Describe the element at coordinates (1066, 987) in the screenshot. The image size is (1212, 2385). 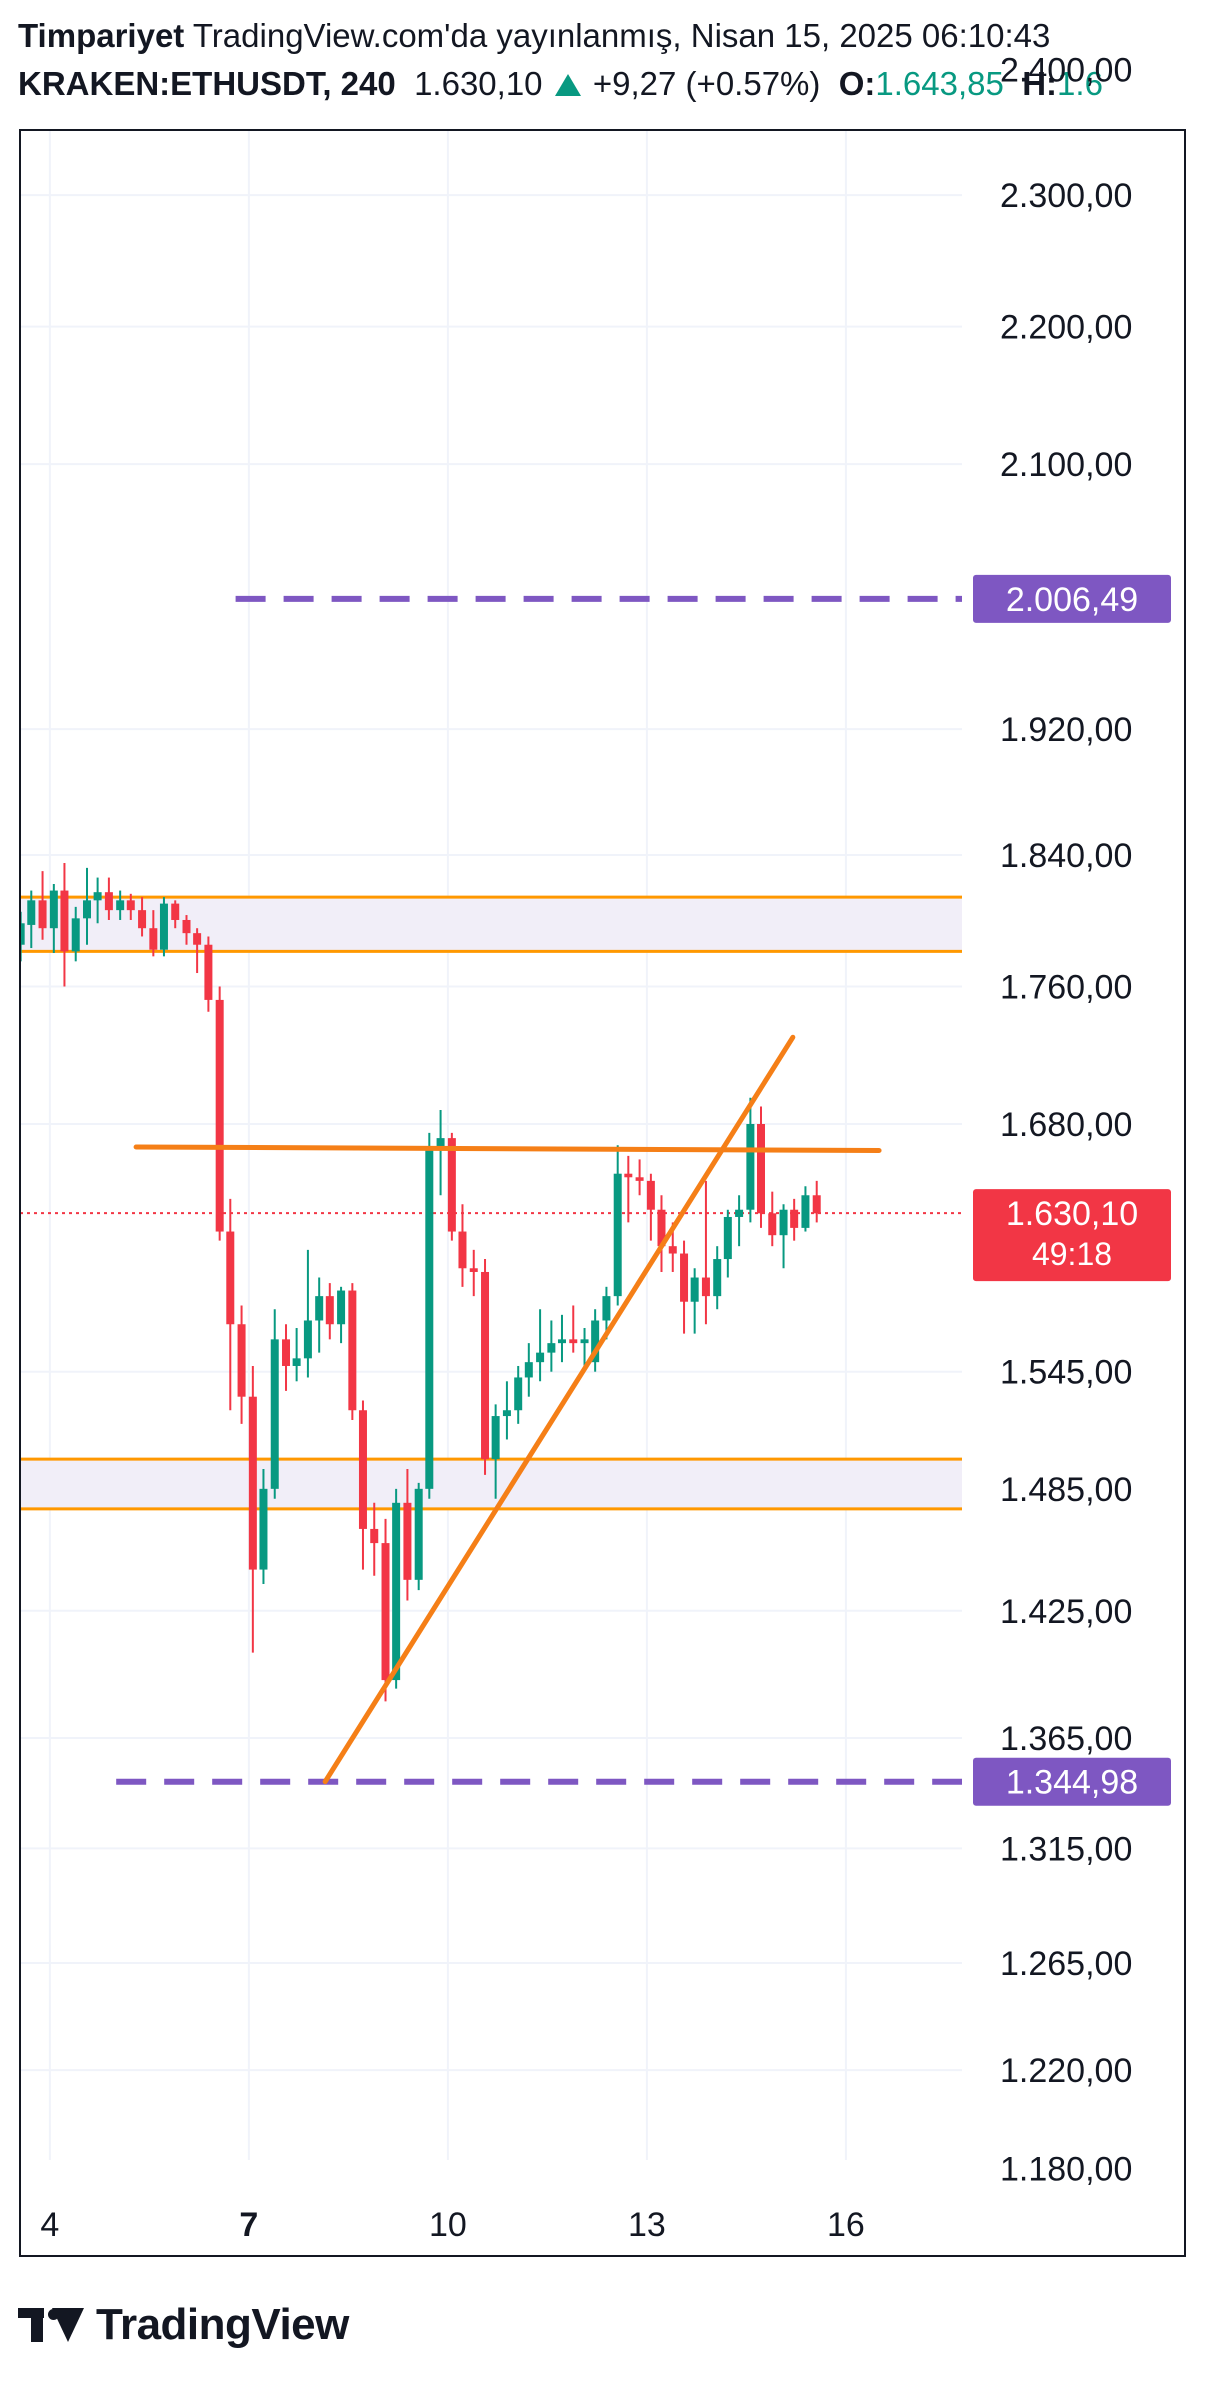
I see `y-axis-tick-label: 1.760,00` at that location.